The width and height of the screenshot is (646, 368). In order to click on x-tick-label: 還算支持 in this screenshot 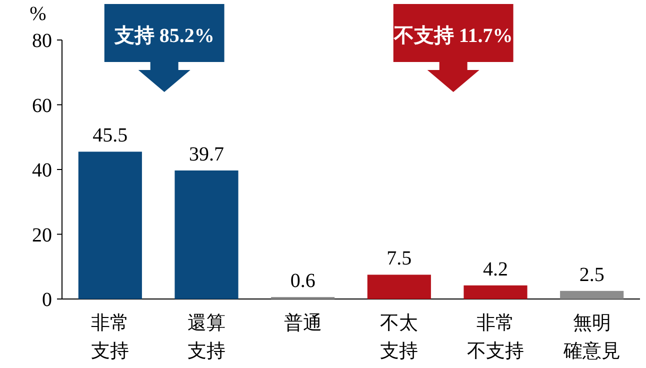, I will do `click(207, 337)`.